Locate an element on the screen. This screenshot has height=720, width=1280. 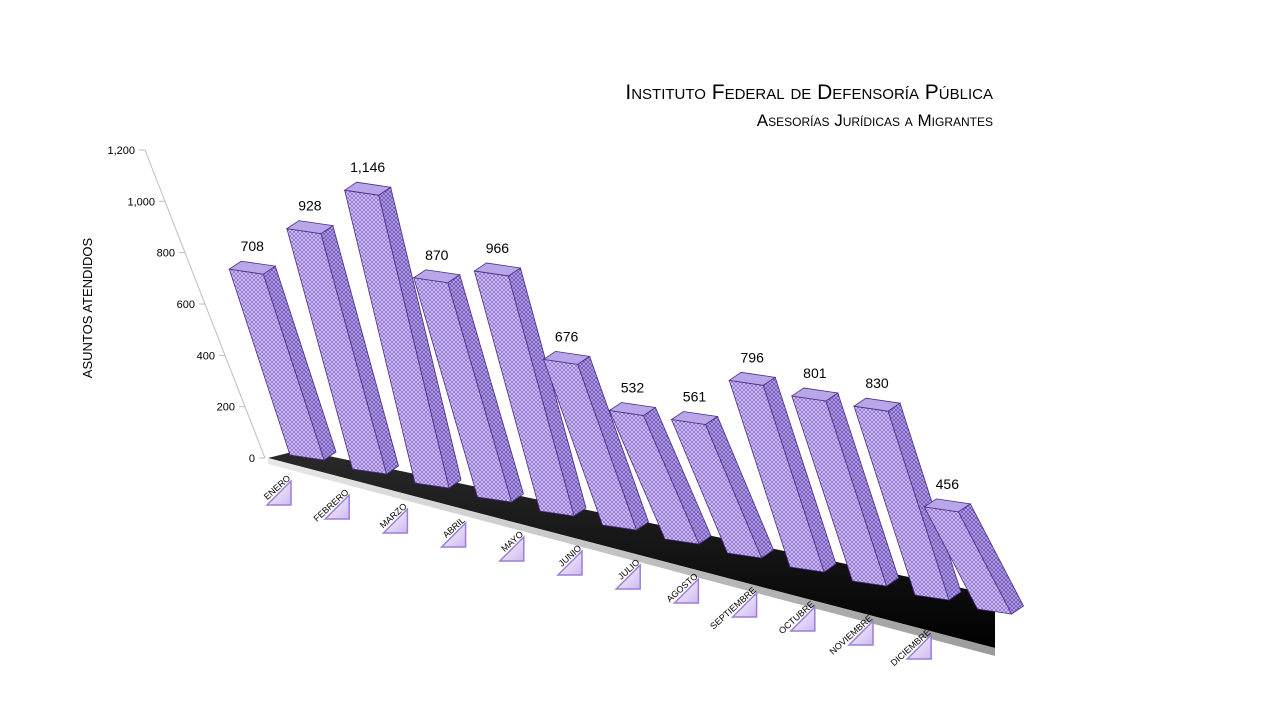
category-tab: ENERO is located at coordinates (277, 489).